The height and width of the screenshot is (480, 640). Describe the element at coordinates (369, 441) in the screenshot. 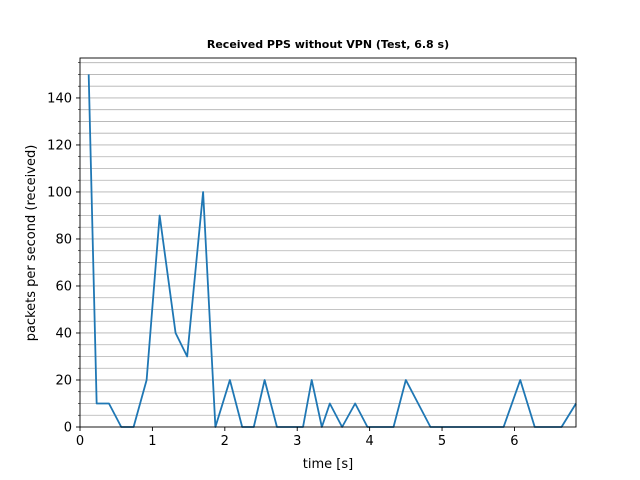

I see `x-tick-label: 4` at that location.